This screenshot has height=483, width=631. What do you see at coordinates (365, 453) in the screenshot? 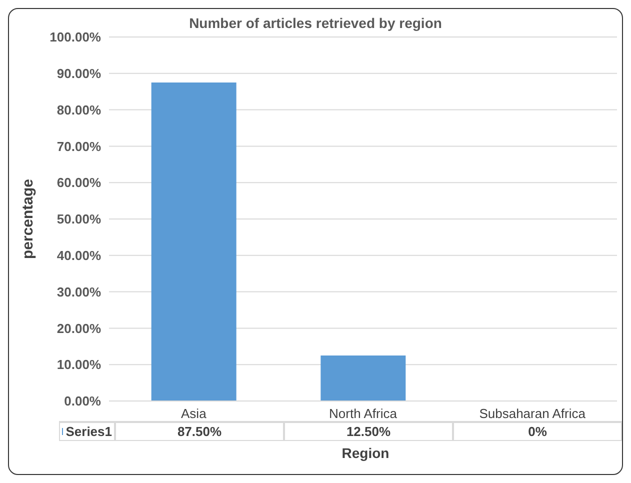
I see `x-axis-title: Region` at bounding box center [365, 453].